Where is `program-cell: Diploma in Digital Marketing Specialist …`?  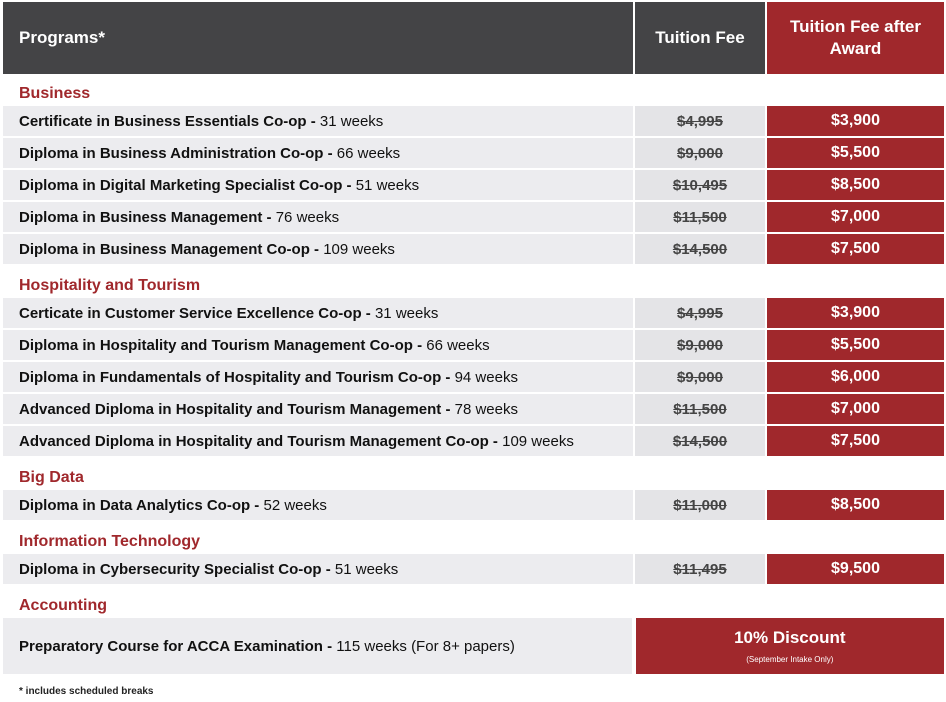
program-cell: Diploma in Digital Marketing Specialist … is located at coordinates (318, 185).